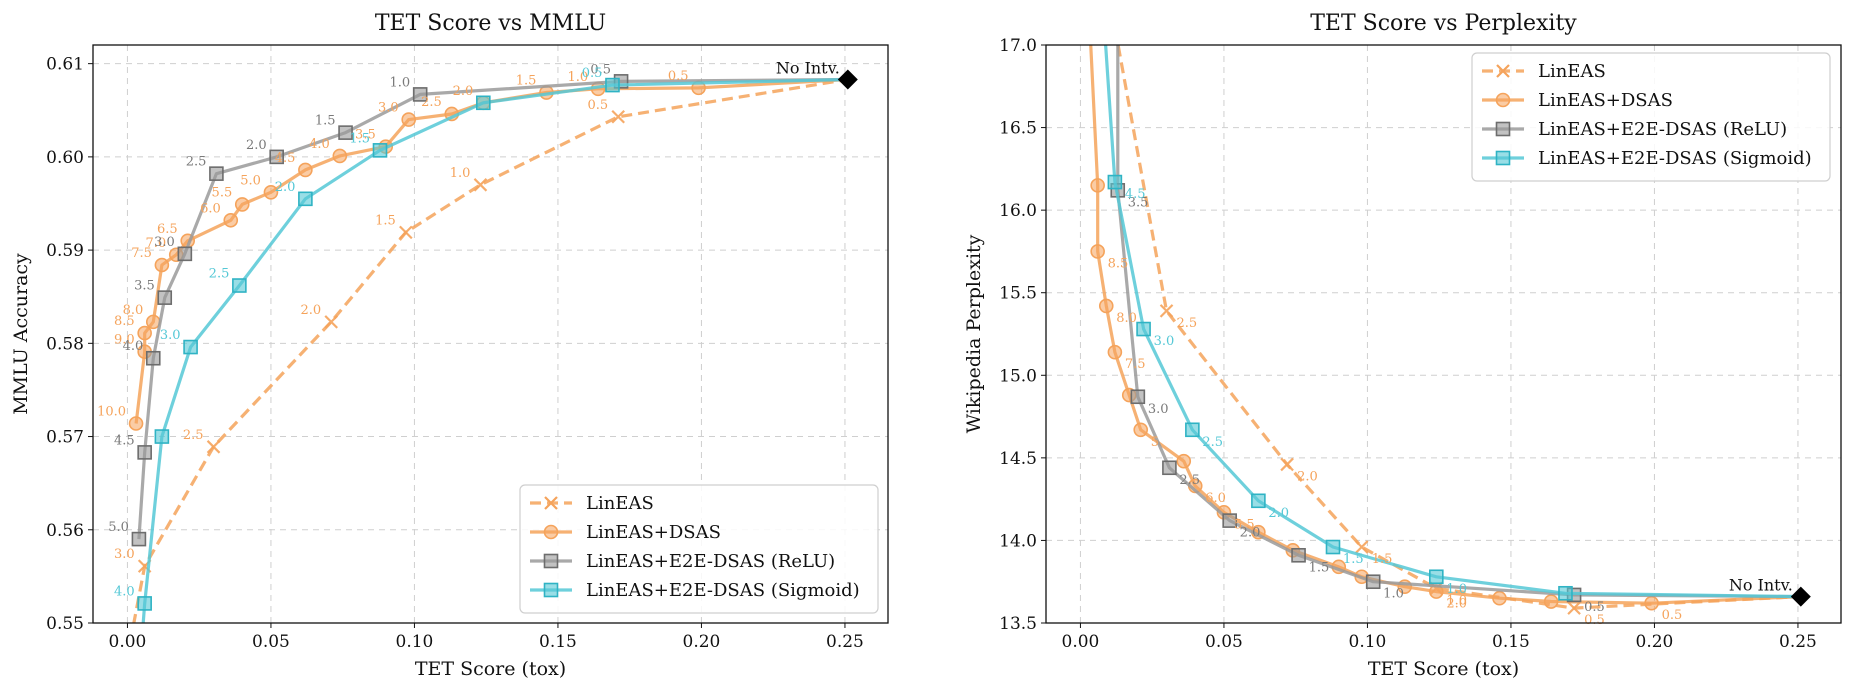  Describe the element at coordinates (1018, 129) in the screenshot. I see `y-tick-label: 16.5` at that location.